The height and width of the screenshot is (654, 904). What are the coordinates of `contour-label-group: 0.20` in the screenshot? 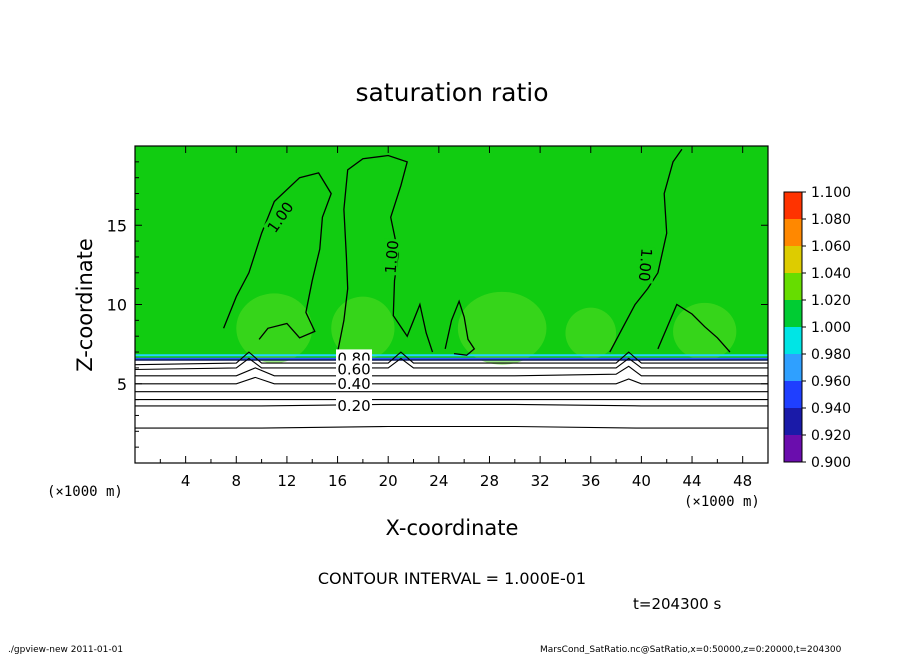 It's located at (354, 405).